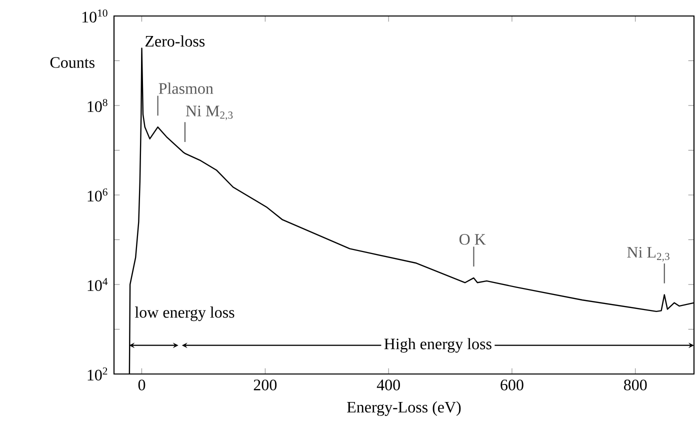 The image size is (698, 441). I want to click on x-axis-title: Energy-Loss (eV), so click(404, 408).